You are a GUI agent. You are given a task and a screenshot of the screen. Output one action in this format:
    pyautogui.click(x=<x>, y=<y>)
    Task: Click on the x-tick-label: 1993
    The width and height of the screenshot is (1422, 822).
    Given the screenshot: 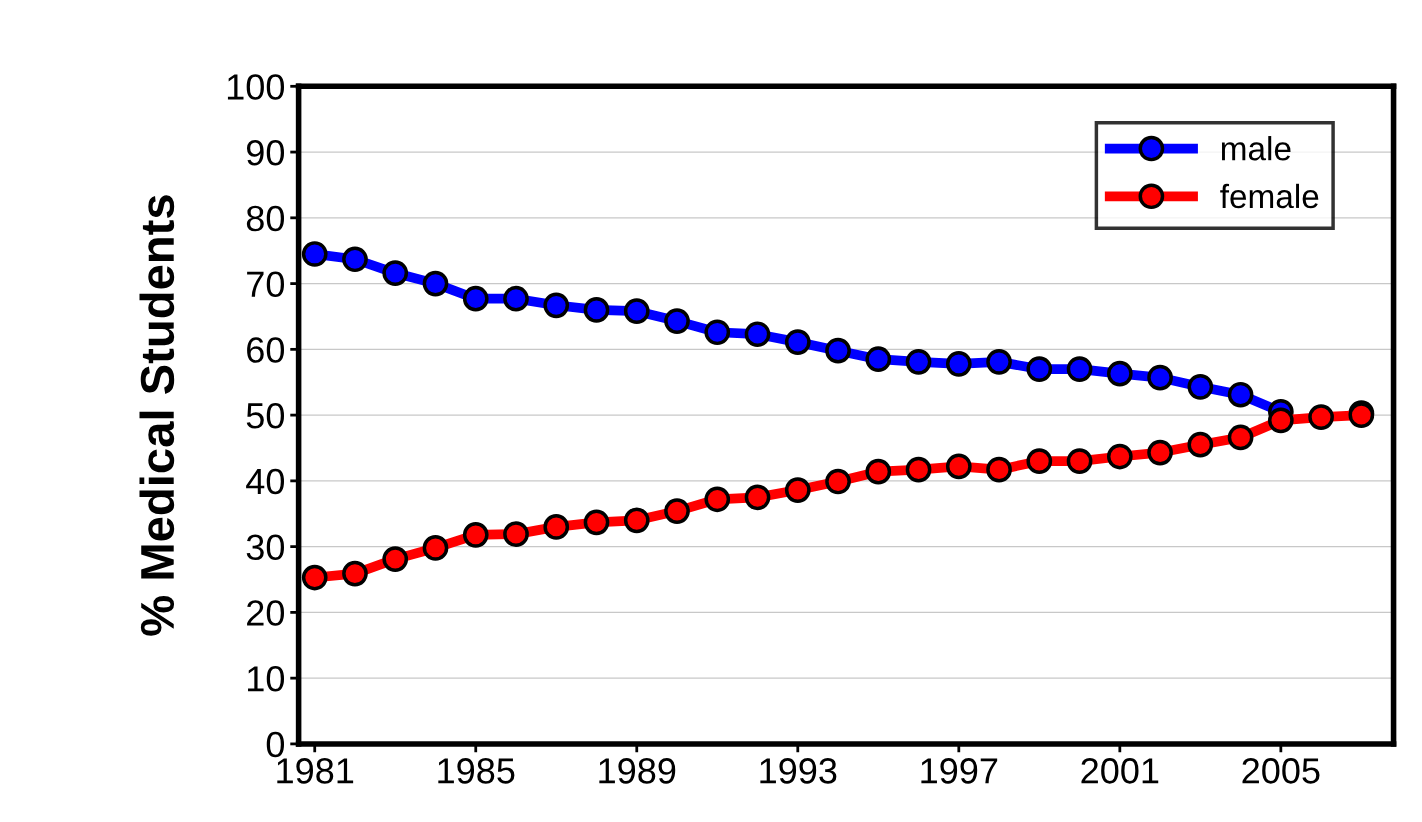 What is the action you would take?
    pyautogui.click(x=798, y=771)
    